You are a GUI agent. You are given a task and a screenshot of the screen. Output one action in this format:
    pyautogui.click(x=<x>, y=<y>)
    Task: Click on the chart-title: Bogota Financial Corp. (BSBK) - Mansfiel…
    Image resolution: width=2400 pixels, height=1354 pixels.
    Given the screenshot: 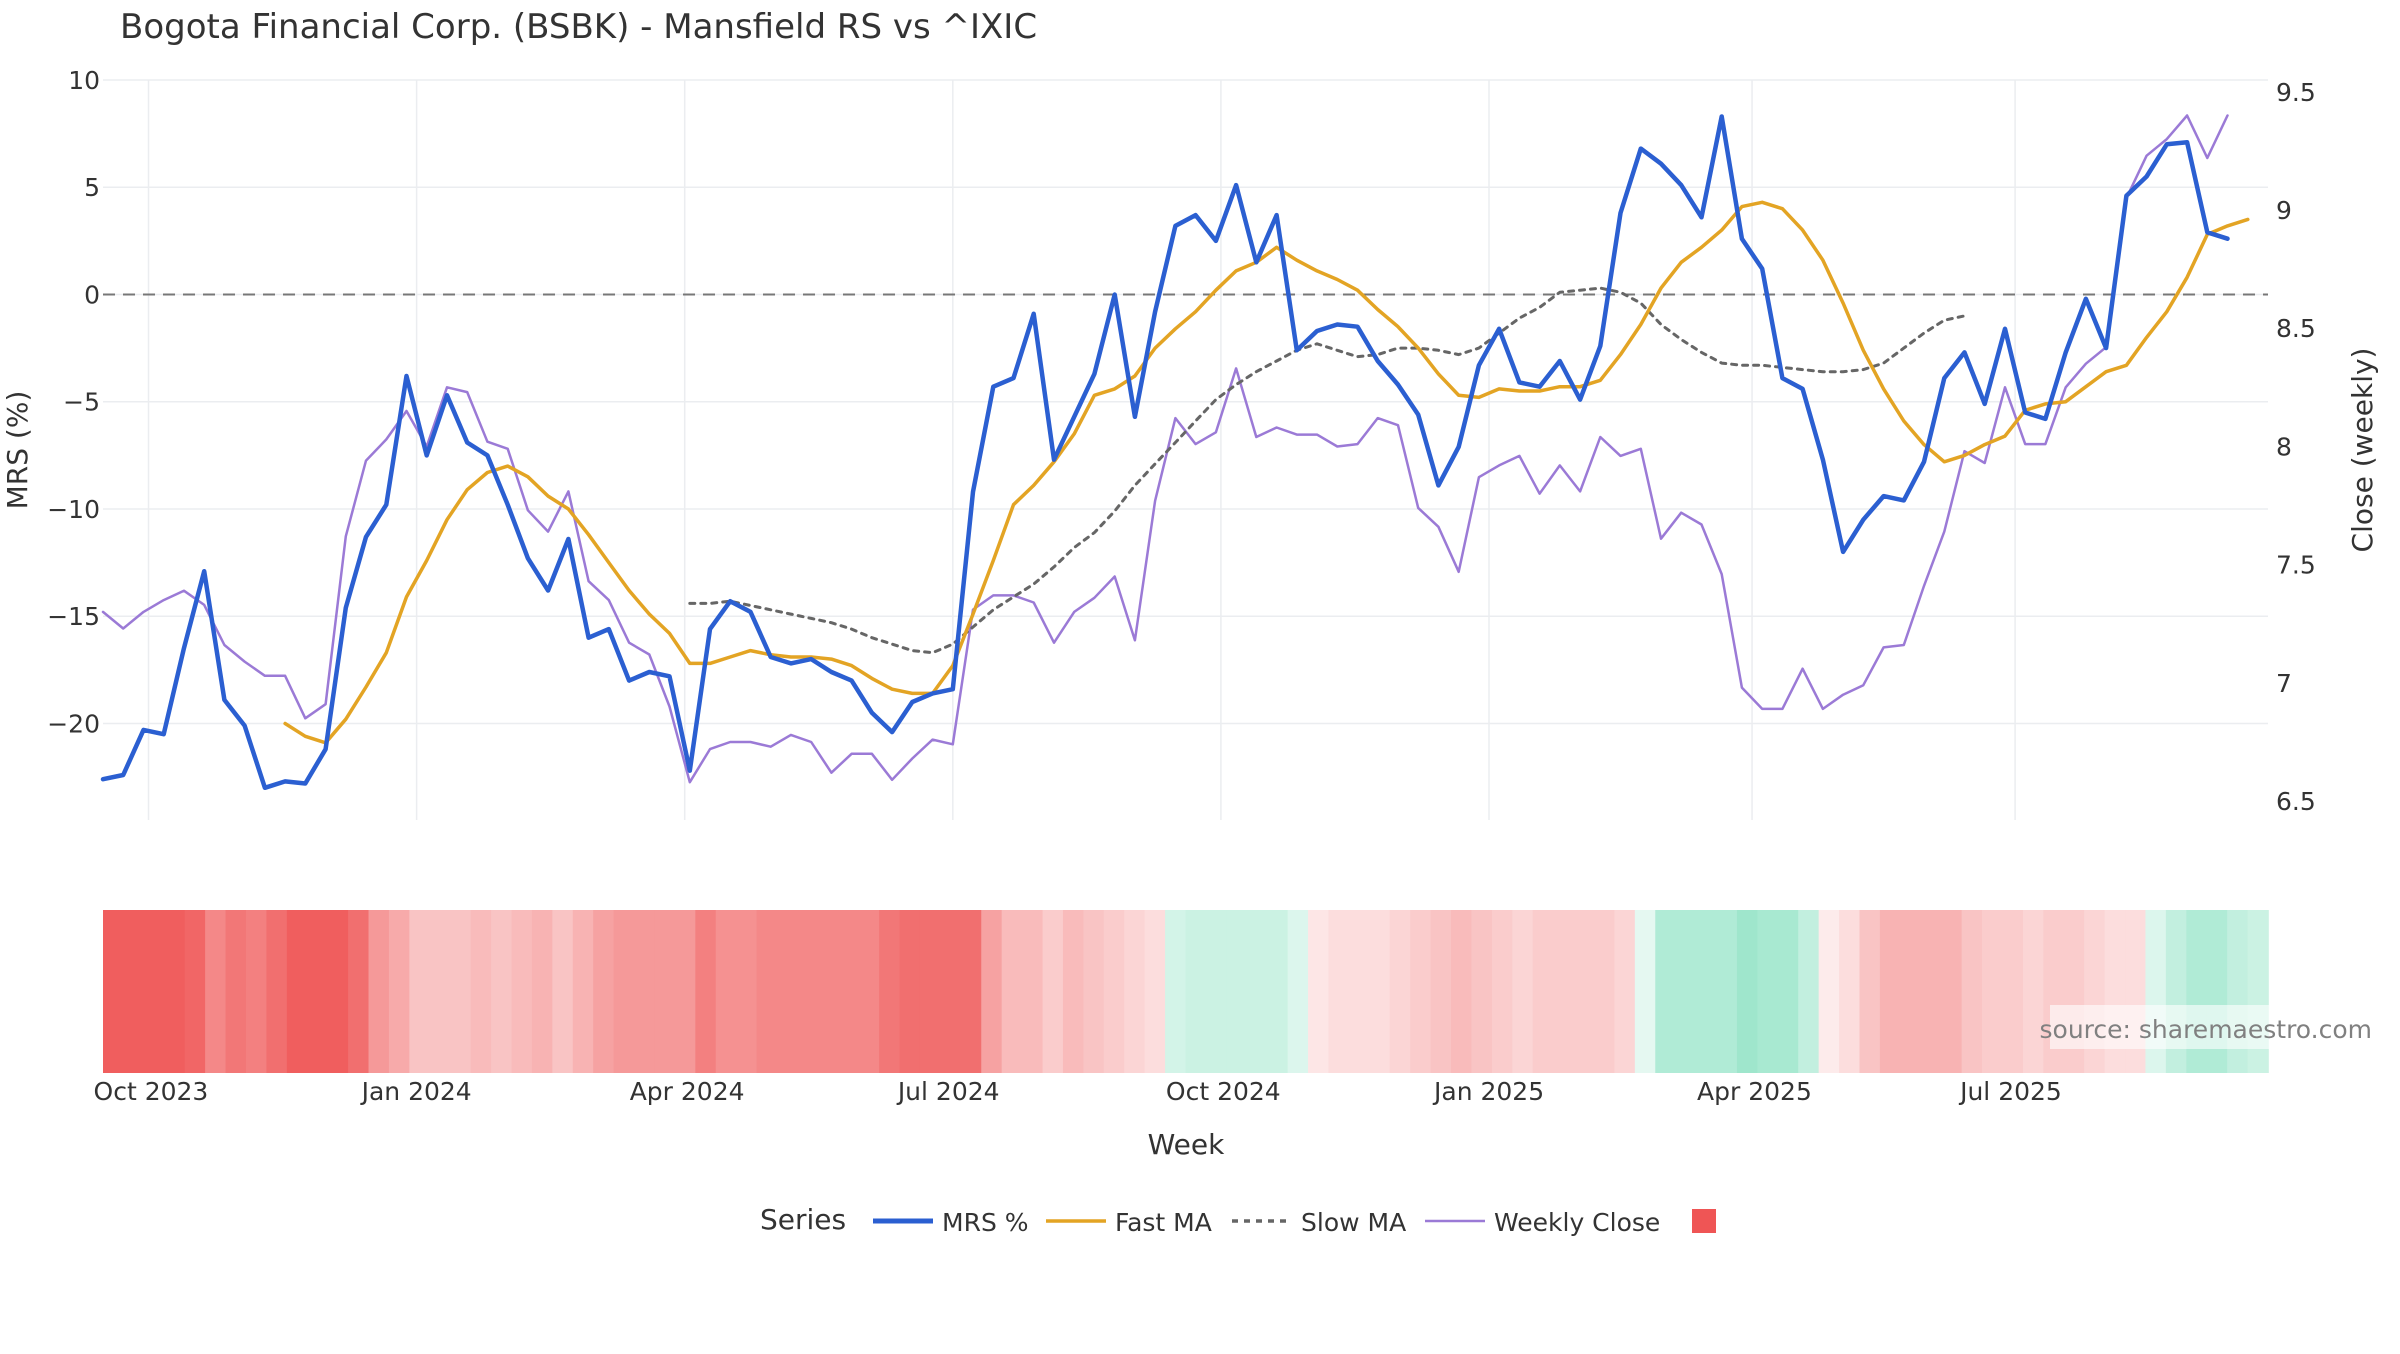 What is the action you would take?
    pyautogui.click(x=578, y=27)
    